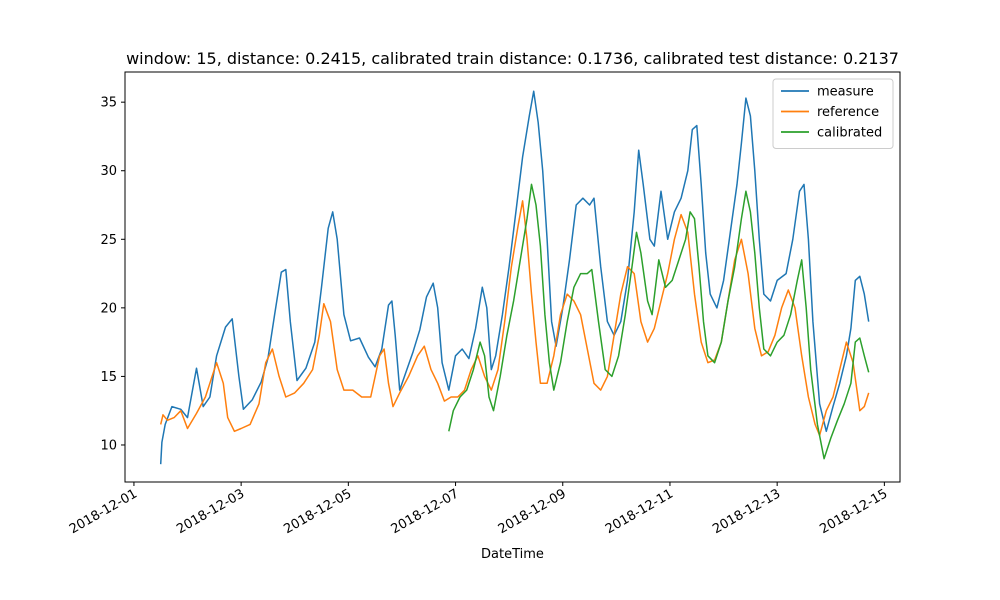  What do you see at coordinates (848, 112) in the screenshot?
I see `legend-label-reference: reference` at bounding box center [848, 112].